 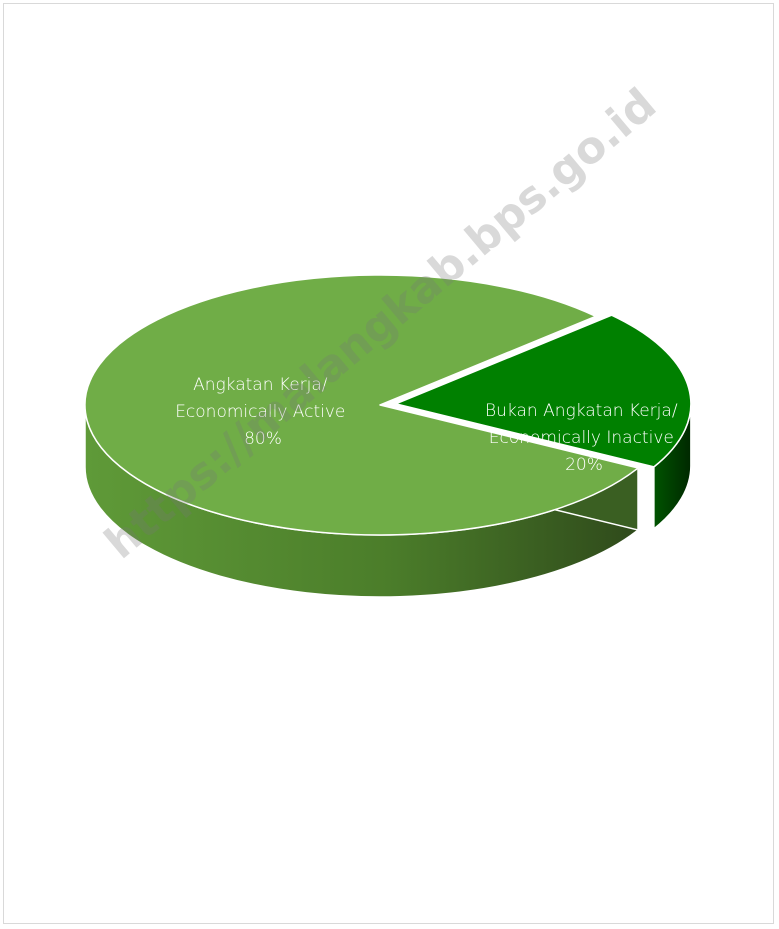 I want to click on slice-label-inactive-line-2: Economically Inactive, so click(x=581, y=438).